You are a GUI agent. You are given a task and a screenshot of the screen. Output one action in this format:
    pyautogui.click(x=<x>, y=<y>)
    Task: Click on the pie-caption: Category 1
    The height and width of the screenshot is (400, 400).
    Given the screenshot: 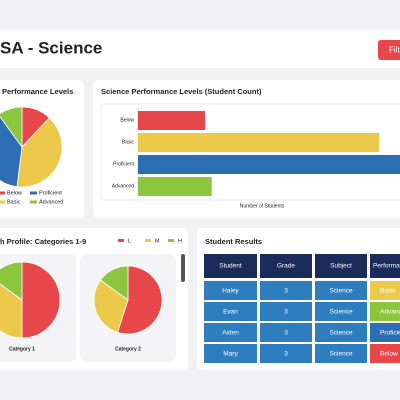 What is the action you would take?
    pyautogui.click(x=22, y=349)
    